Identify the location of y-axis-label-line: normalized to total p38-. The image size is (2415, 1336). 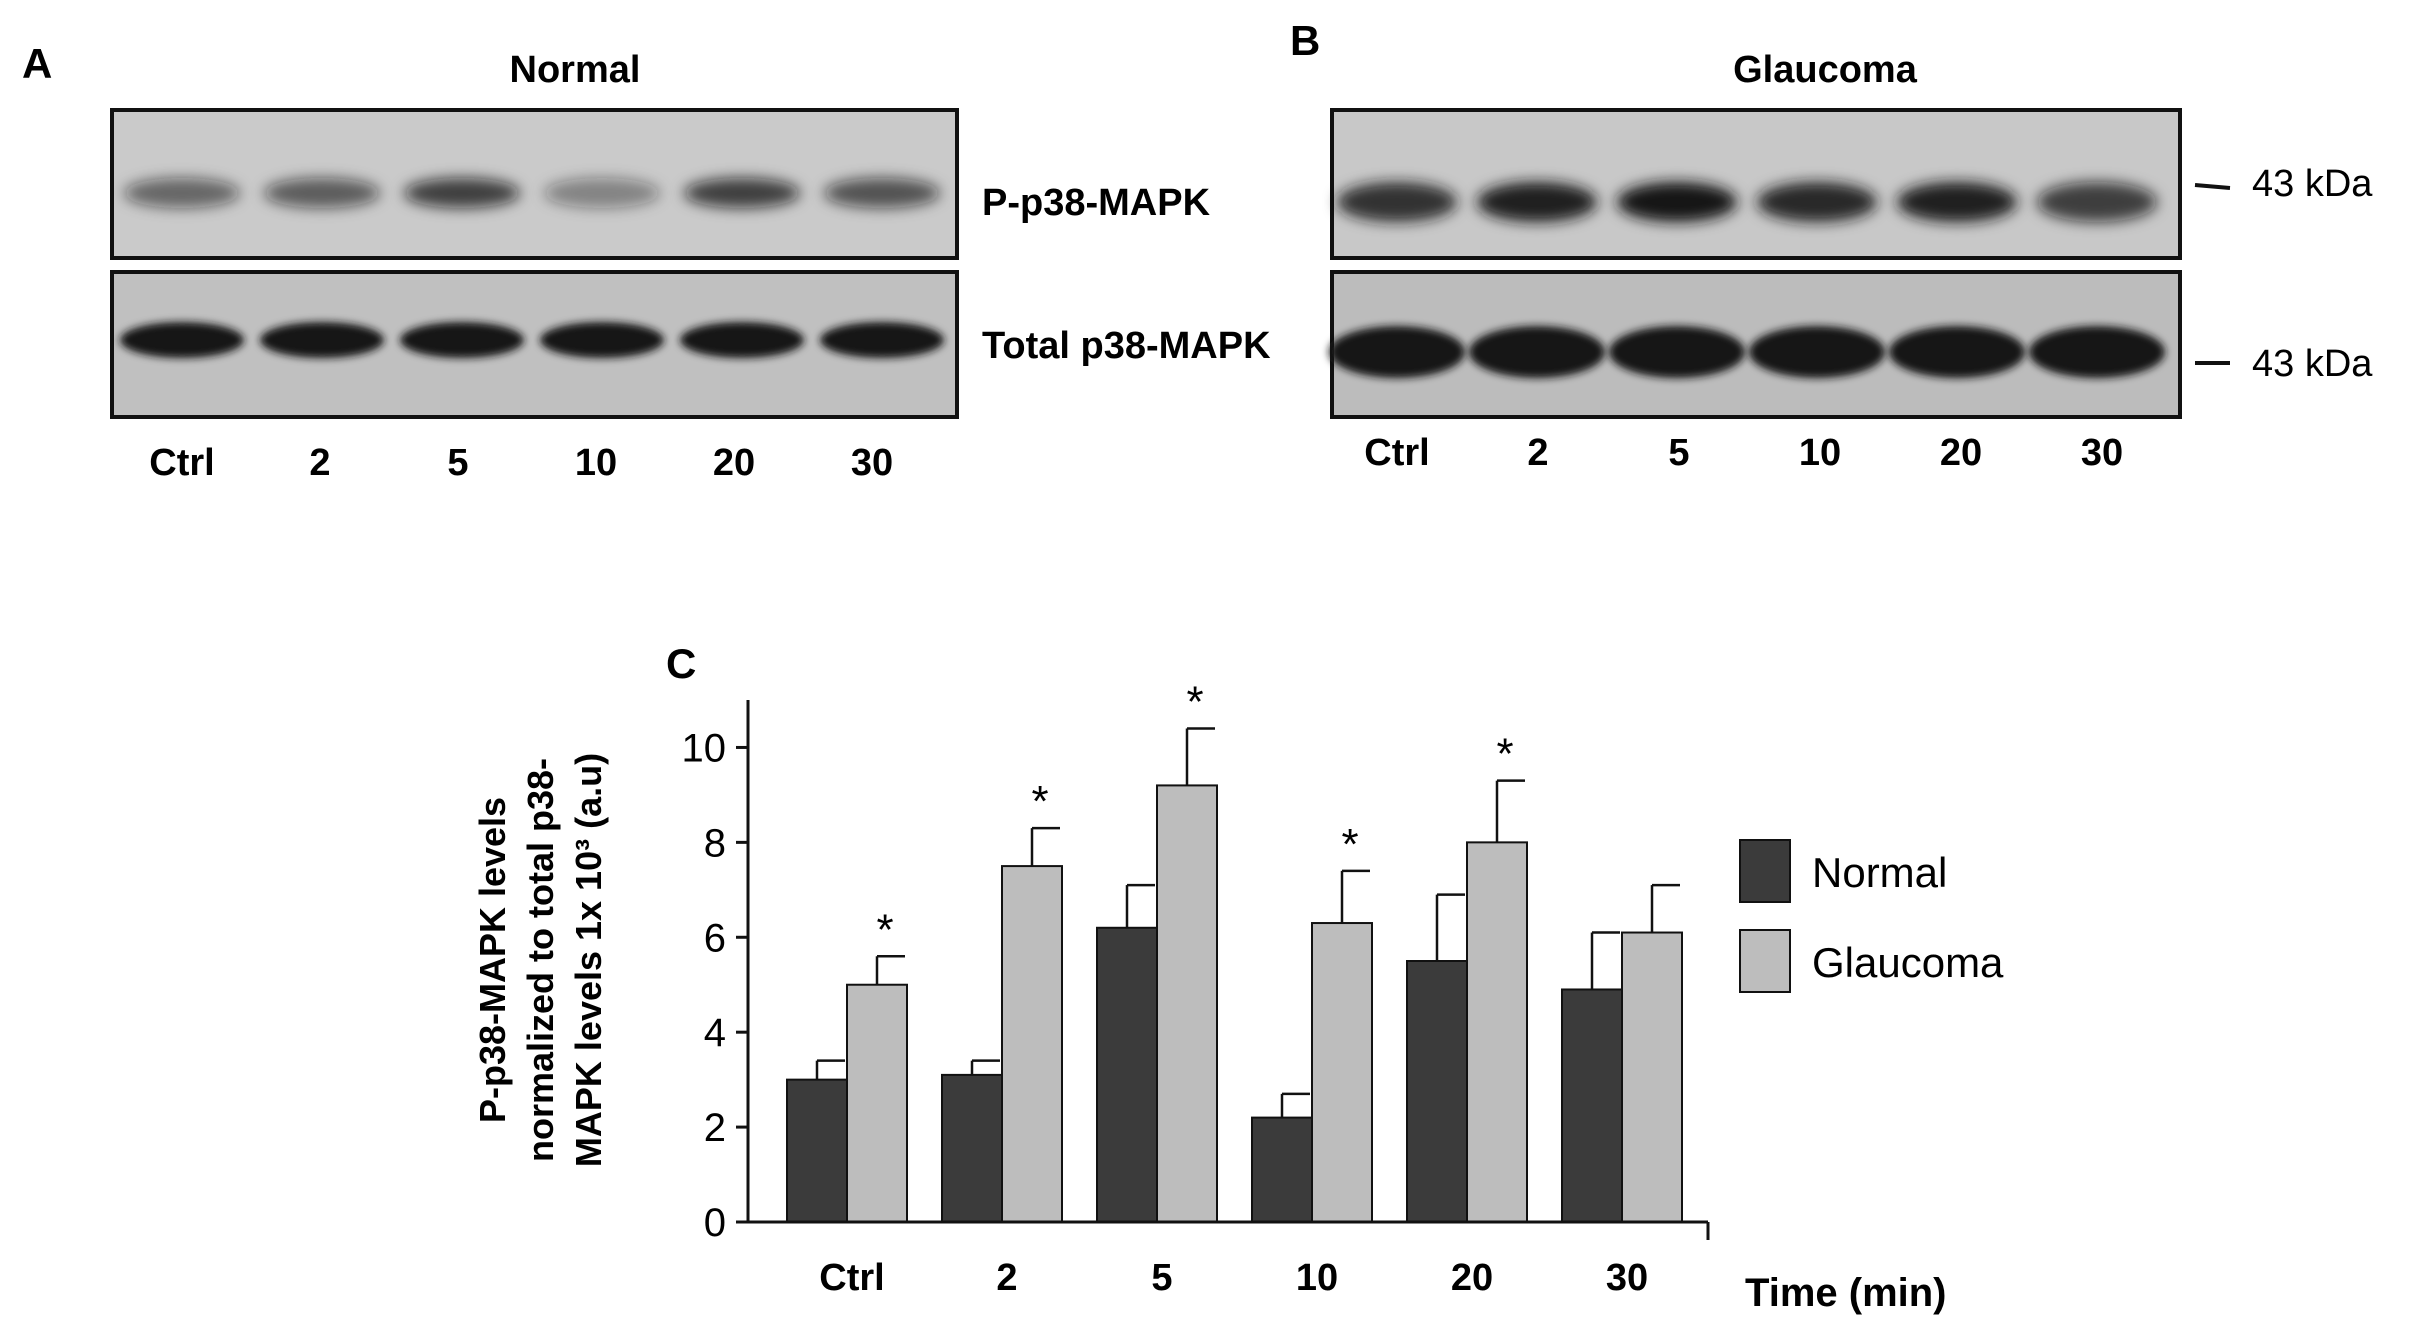
(540, 960).